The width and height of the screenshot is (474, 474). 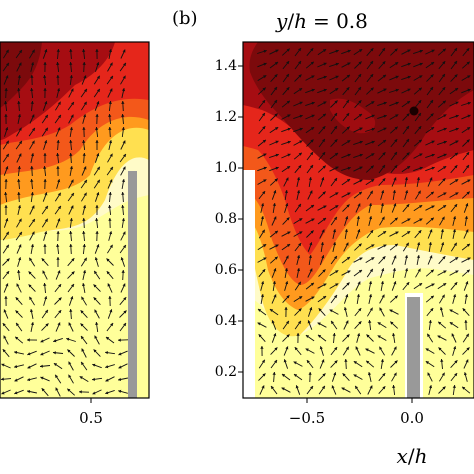 What do you see at coordinates (91, 418) in the screenshot?
I see `panel-a-xtick-label: 0.5` at bounding box center [91, 418].